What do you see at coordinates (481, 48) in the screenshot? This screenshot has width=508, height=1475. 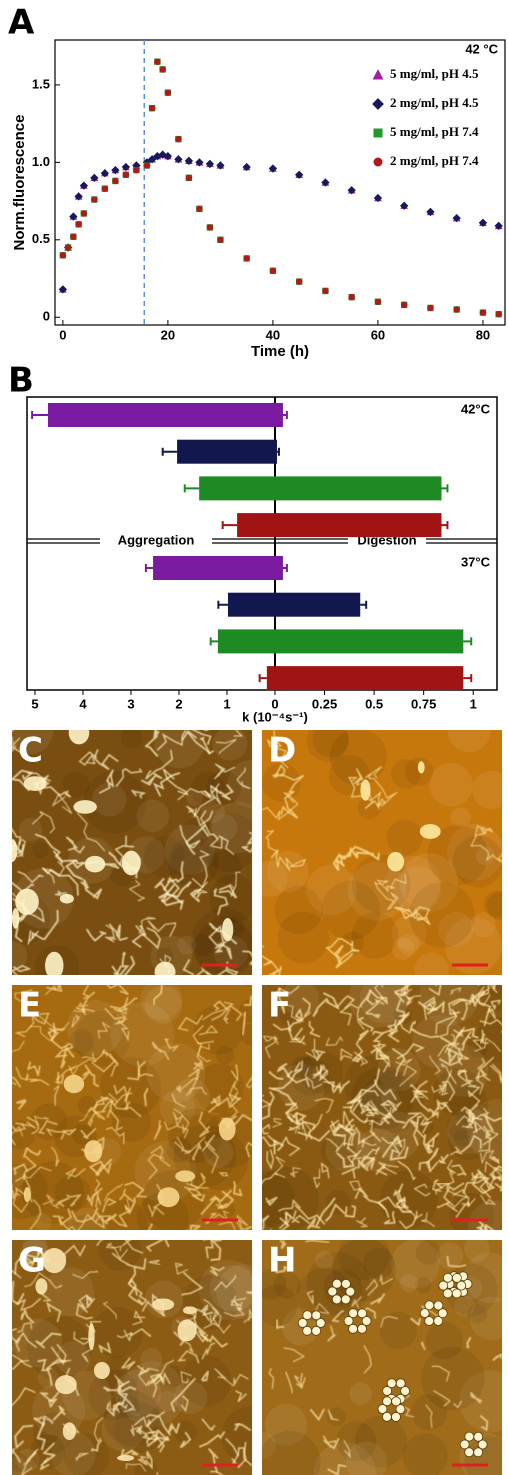 I see `annotation: 42 °C` at bounding box center [481, 48].